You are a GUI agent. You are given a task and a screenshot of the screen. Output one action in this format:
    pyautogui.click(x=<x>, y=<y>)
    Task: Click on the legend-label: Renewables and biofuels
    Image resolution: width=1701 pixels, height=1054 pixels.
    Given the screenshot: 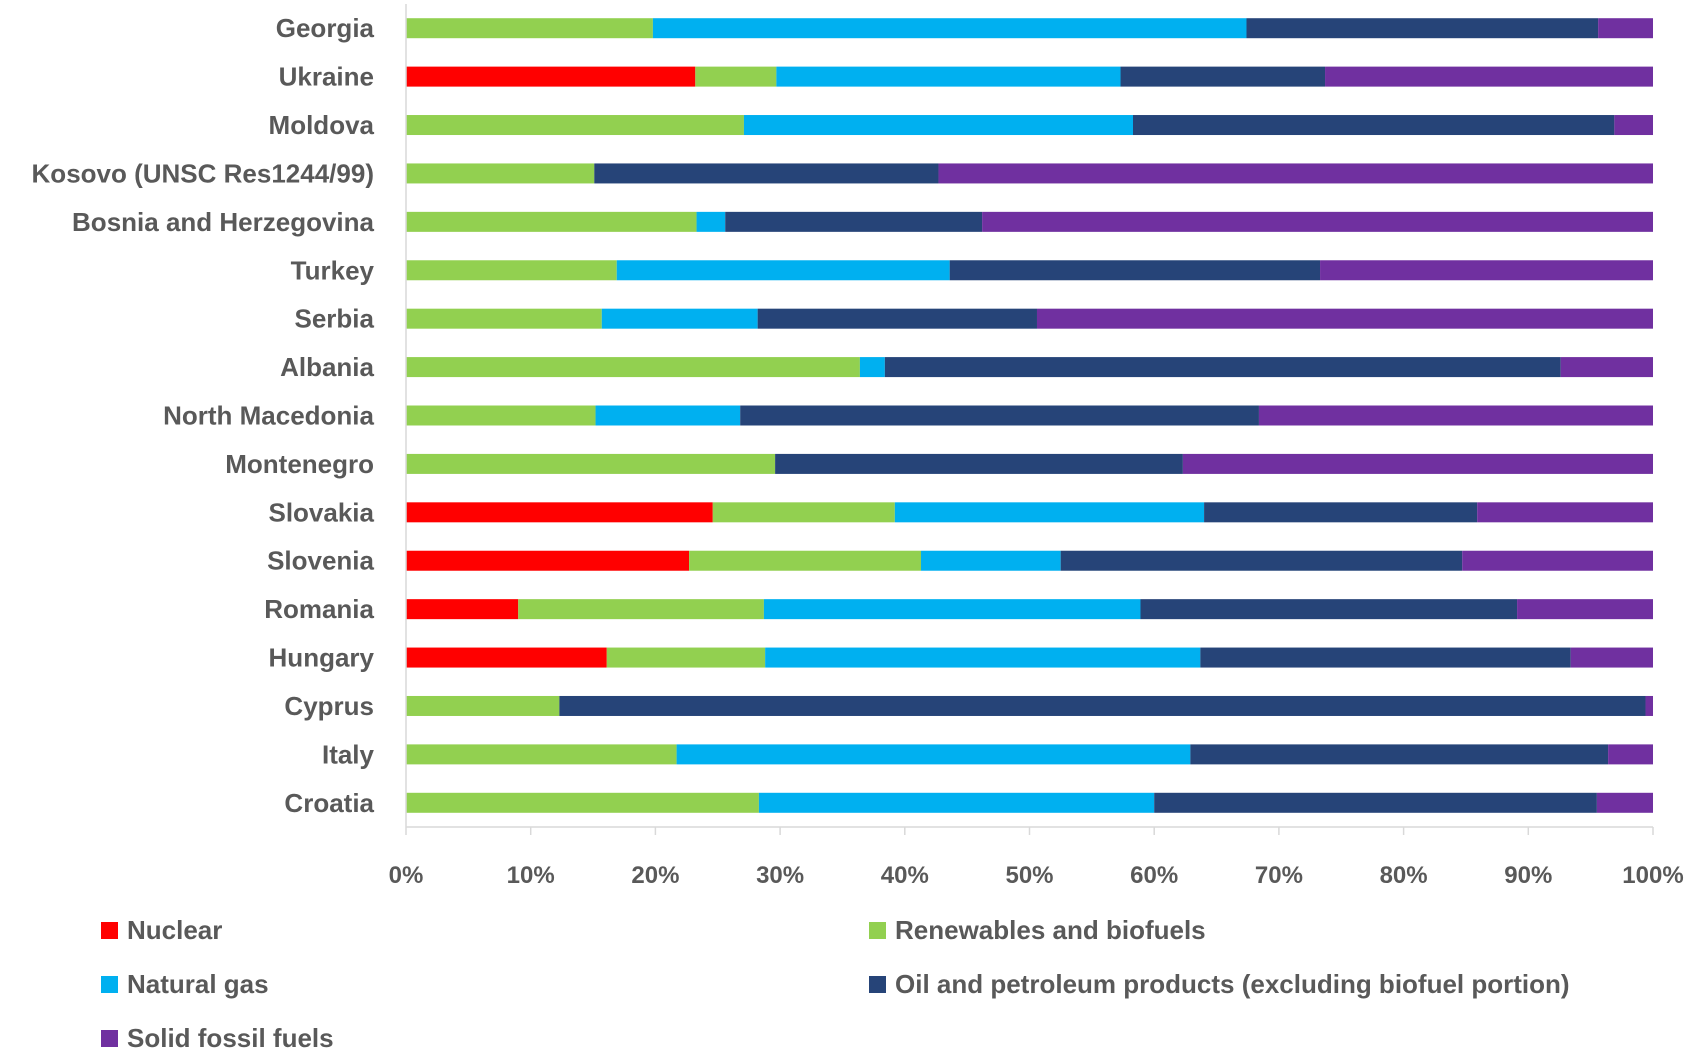 What is the action you would take?
    pyautogui.click(x=1050, y=930)
    